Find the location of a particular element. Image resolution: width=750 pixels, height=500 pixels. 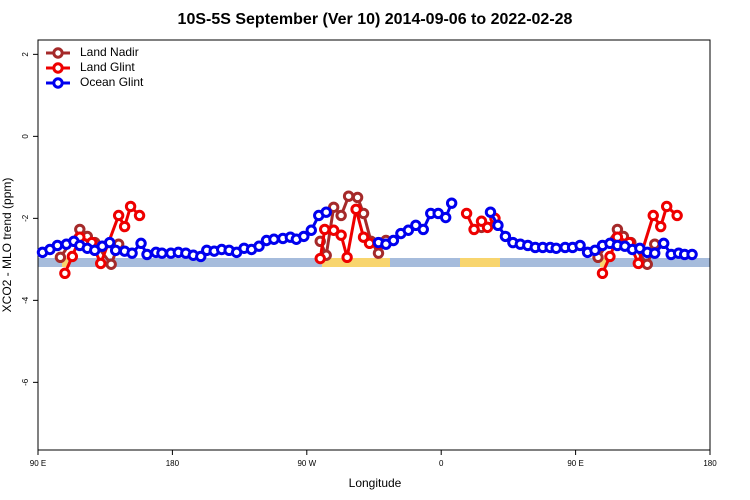

x-axis-label: Longitude is located at coordinates (375, 483).